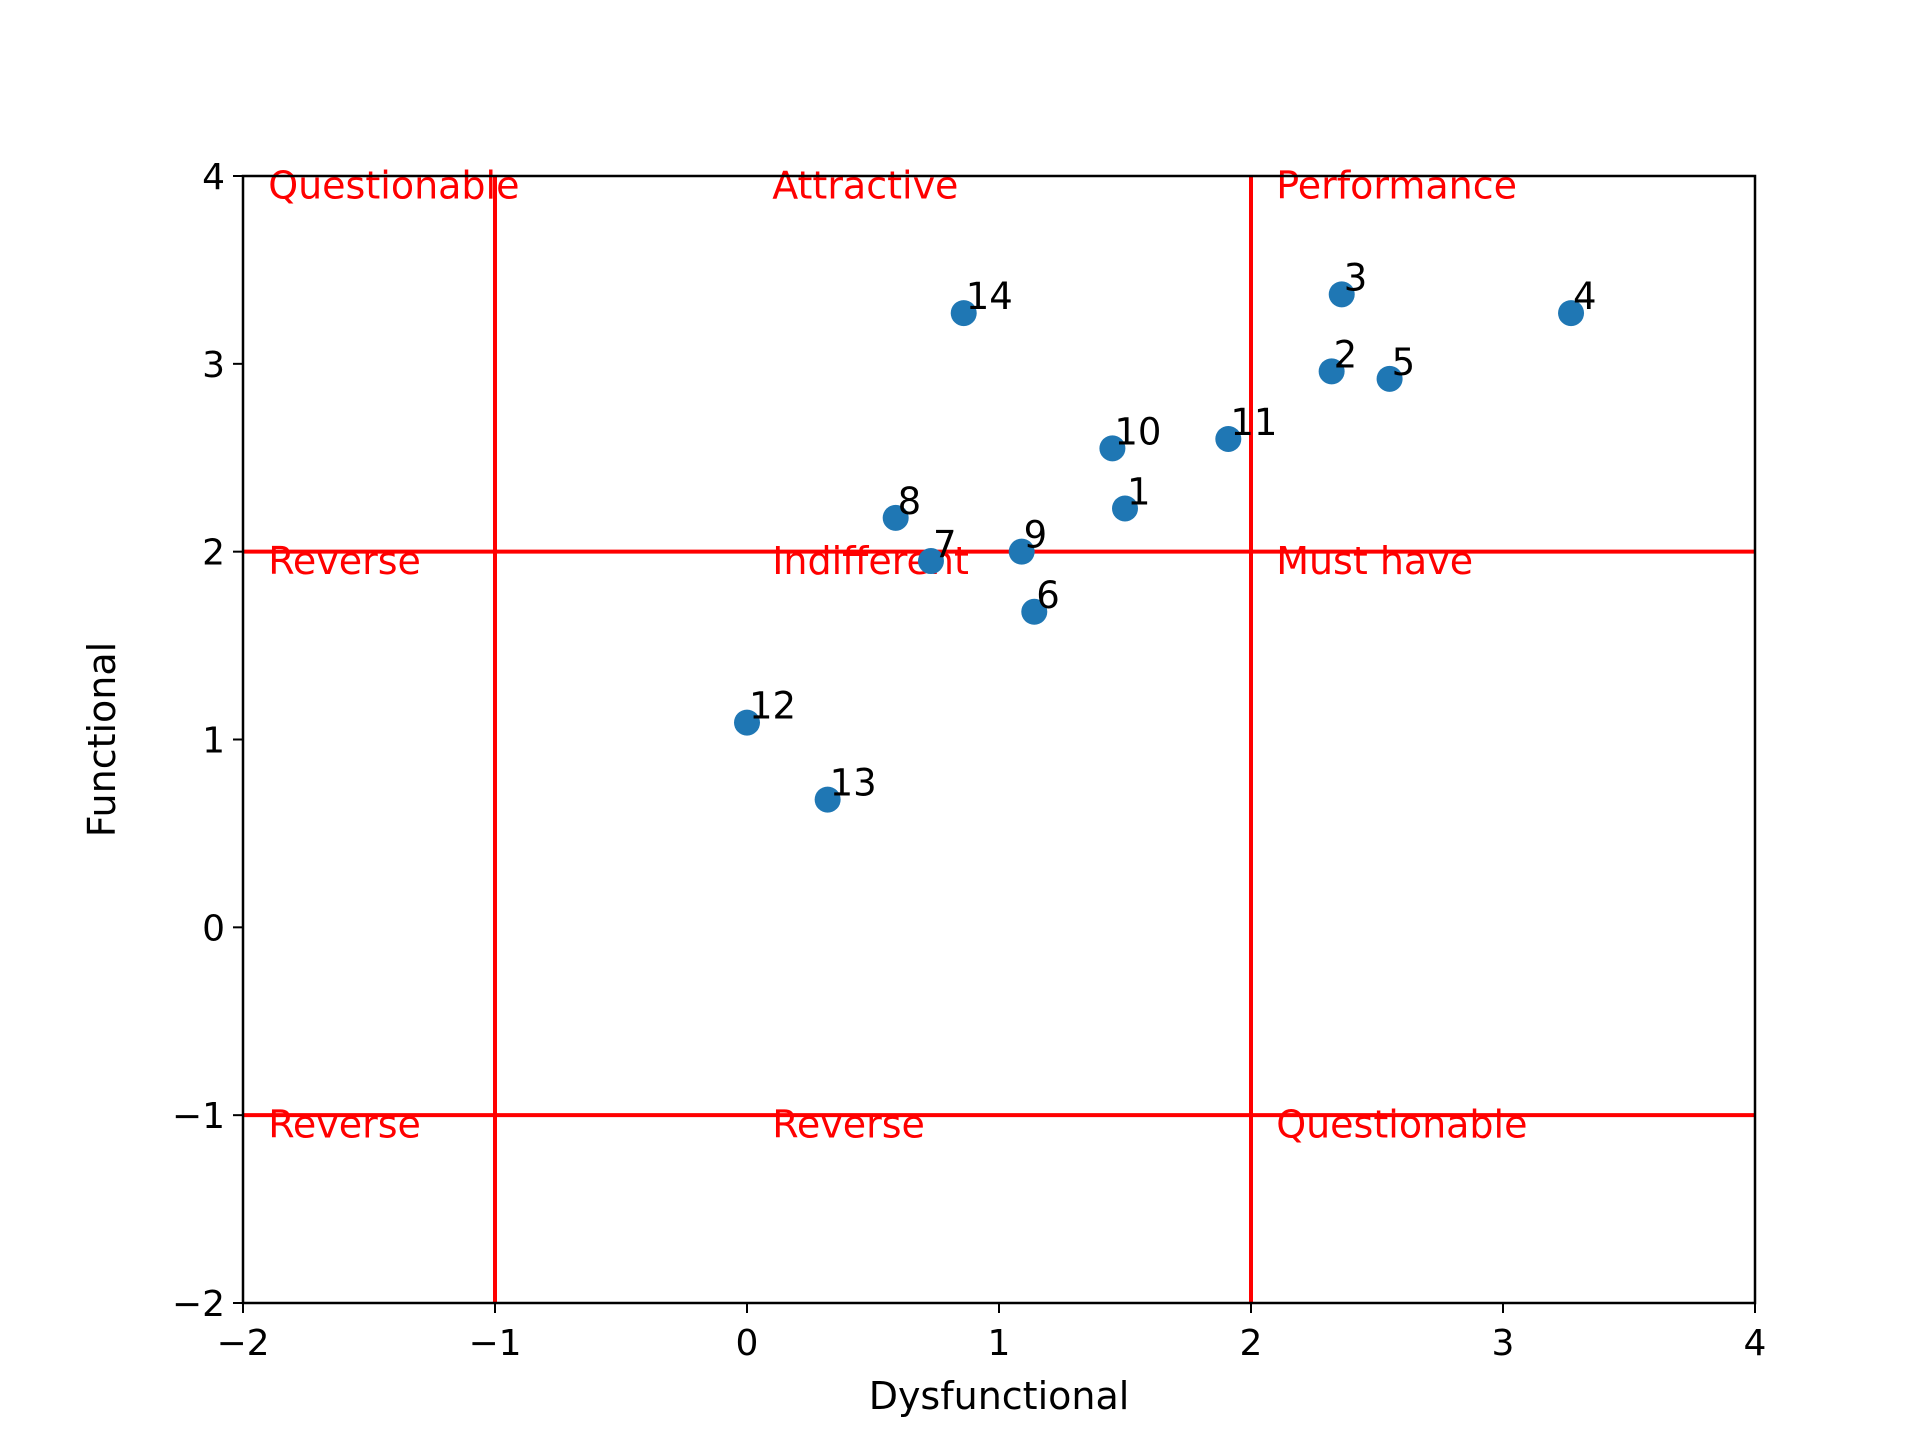 This screenshot has width=1920, height=1440. Describe the element at coordinates (1404, 362) in the screenshot. I see `point-label: 5` at that location.